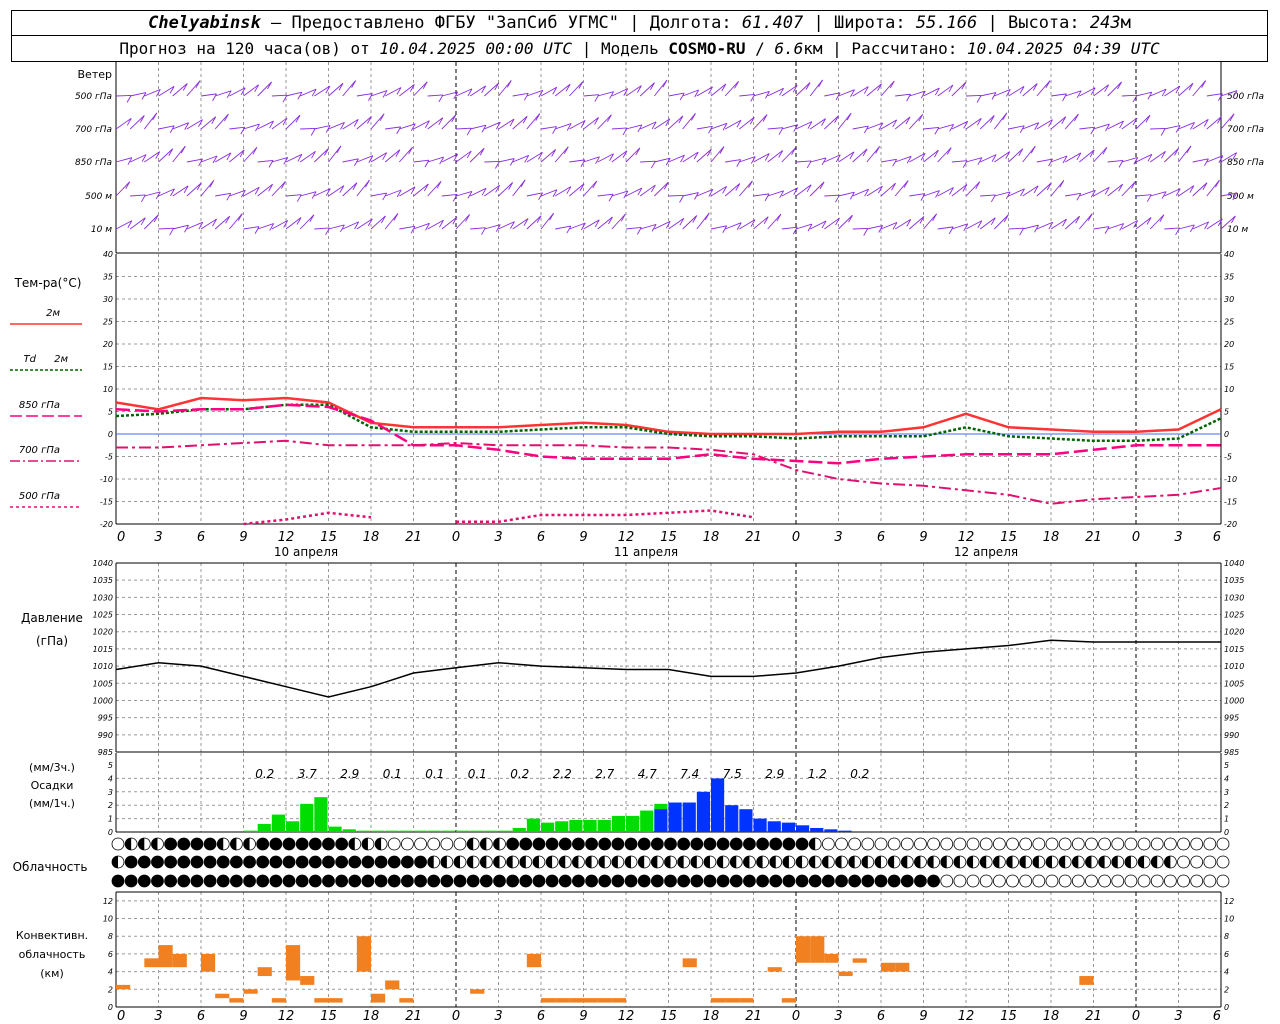 The image size is (1280, 1024). I want to click on time-tick-label: 9, so click(243, 537).